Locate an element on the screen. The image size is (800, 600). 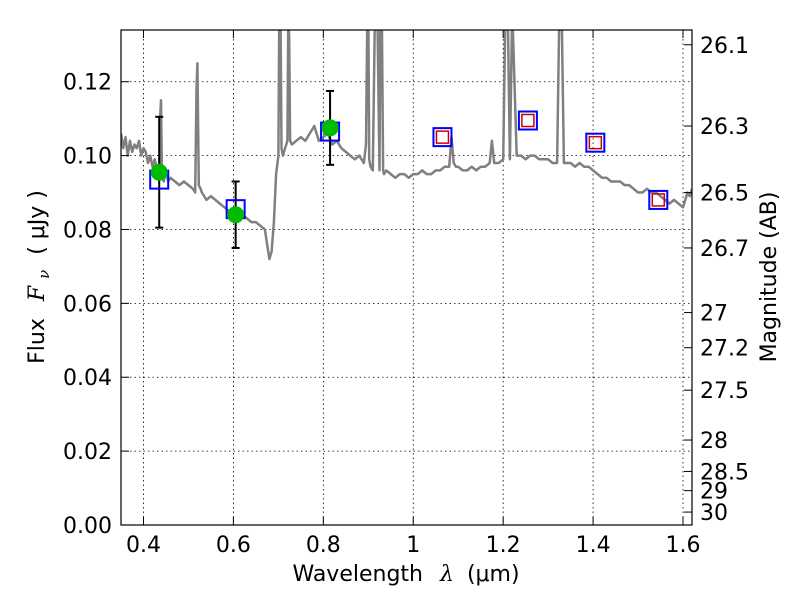
y2-tick-label: 26.7 is located at coordinates (724, 249).